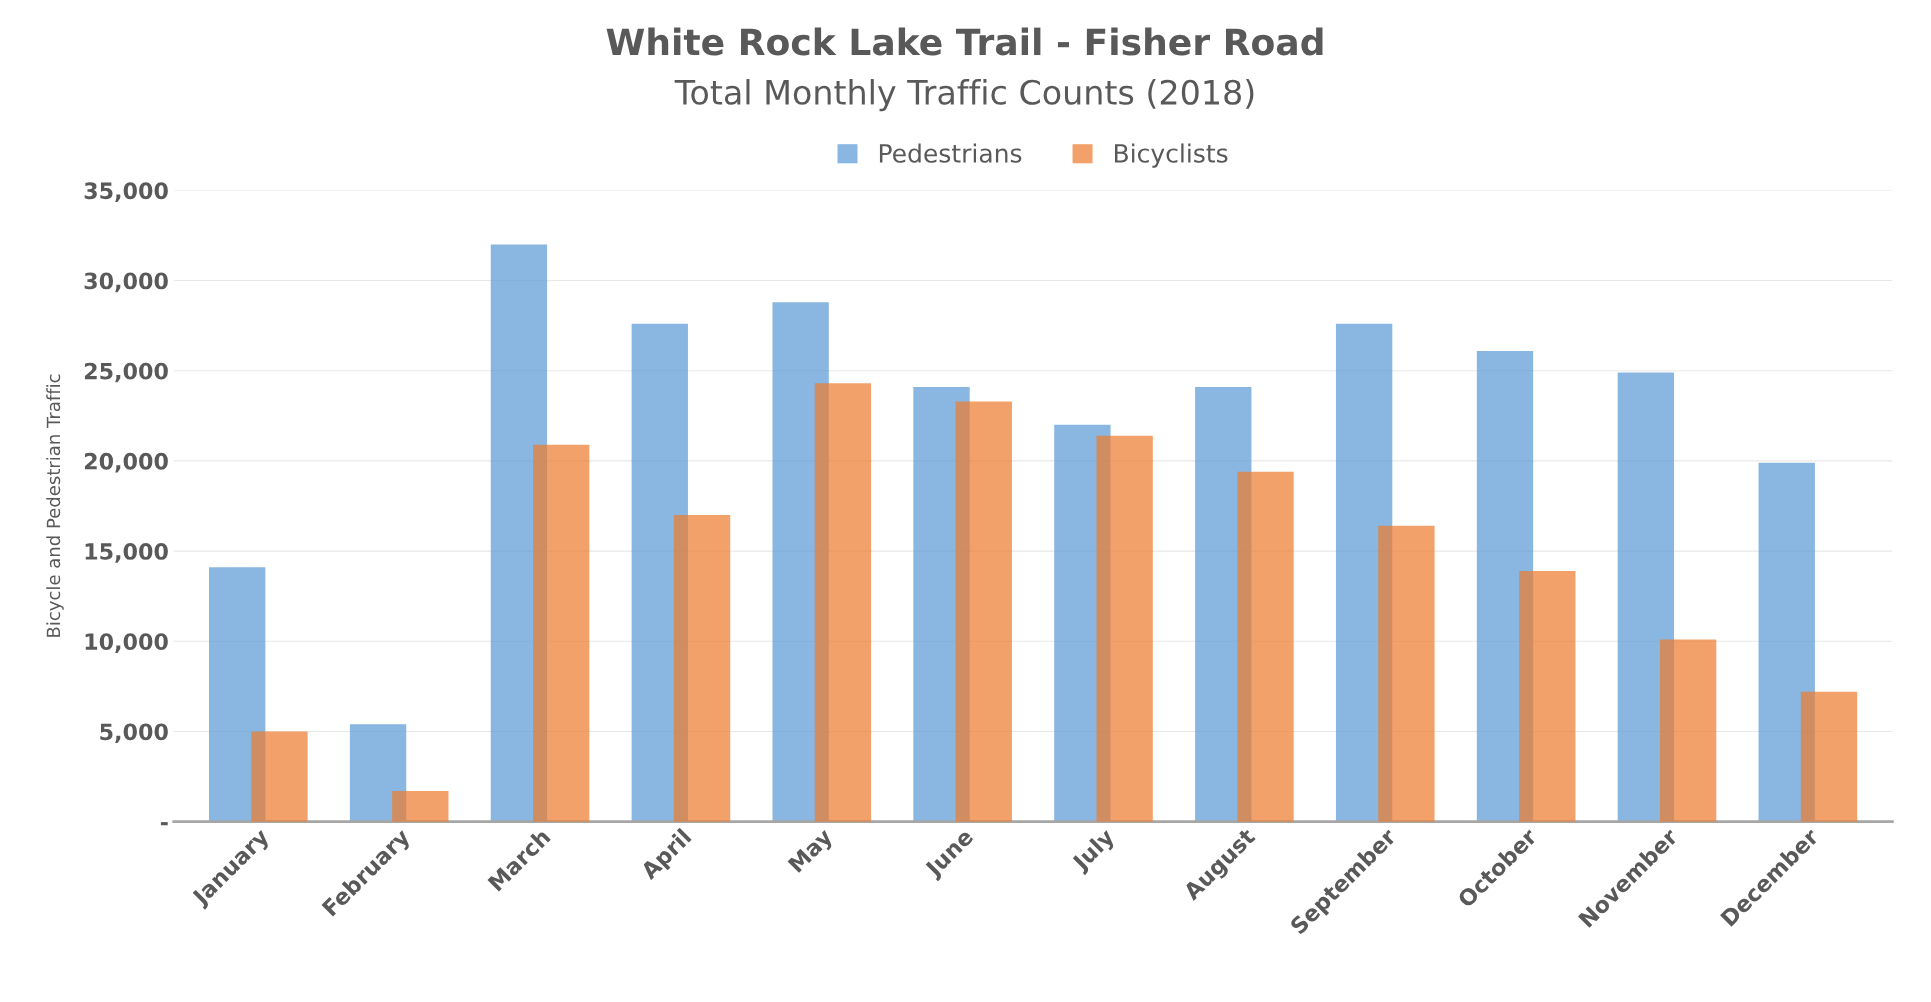 Image resolution: width=1931 pixels, height=1002 pixels. Describe the element at coordinates (126, 282) in the screenshot. I see `y-tick-label: 30,000` at that location.